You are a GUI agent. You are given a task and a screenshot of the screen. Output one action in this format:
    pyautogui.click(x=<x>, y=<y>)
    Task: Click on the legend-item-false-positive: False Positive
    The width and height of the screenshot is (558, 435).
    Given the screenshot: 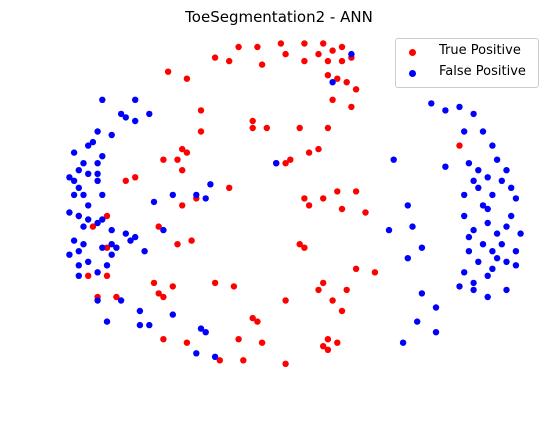 What is the action you would take?
    pyautogui.click(x=467, y=73)
    